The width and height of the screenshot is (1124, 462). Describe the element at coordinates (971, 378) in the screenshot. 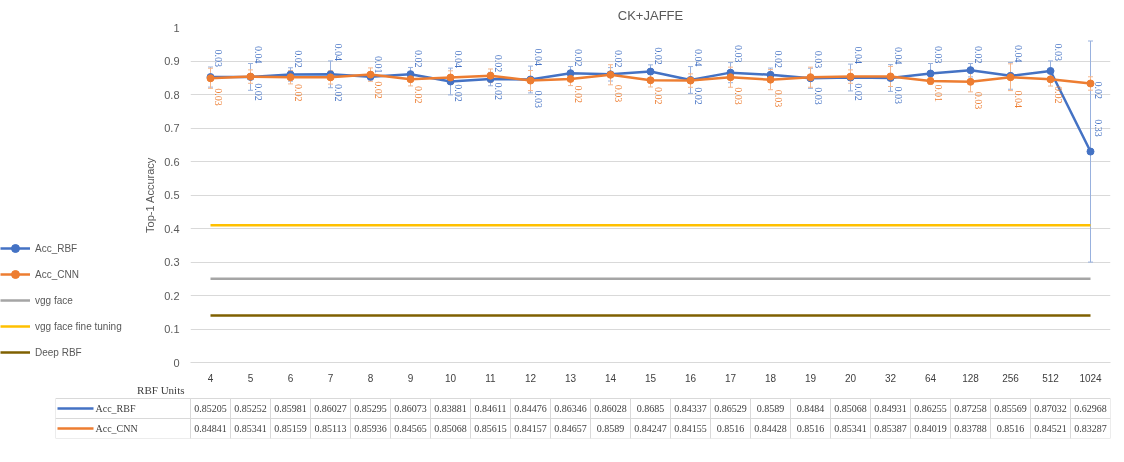

I see `x-tick-label: 128` at that location.